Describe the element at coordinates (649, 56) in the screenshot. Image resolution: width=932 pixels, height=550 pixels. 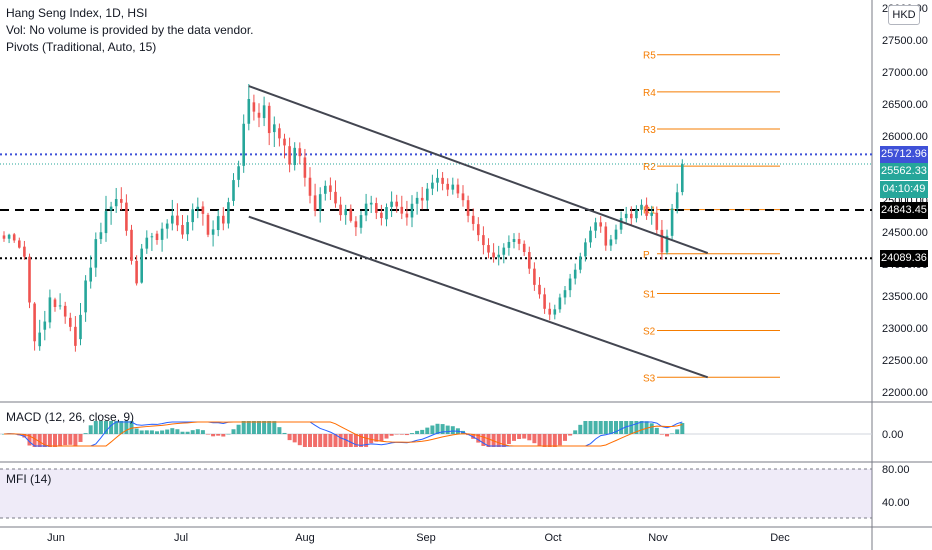
I see `pivot-label: R5` at that location.